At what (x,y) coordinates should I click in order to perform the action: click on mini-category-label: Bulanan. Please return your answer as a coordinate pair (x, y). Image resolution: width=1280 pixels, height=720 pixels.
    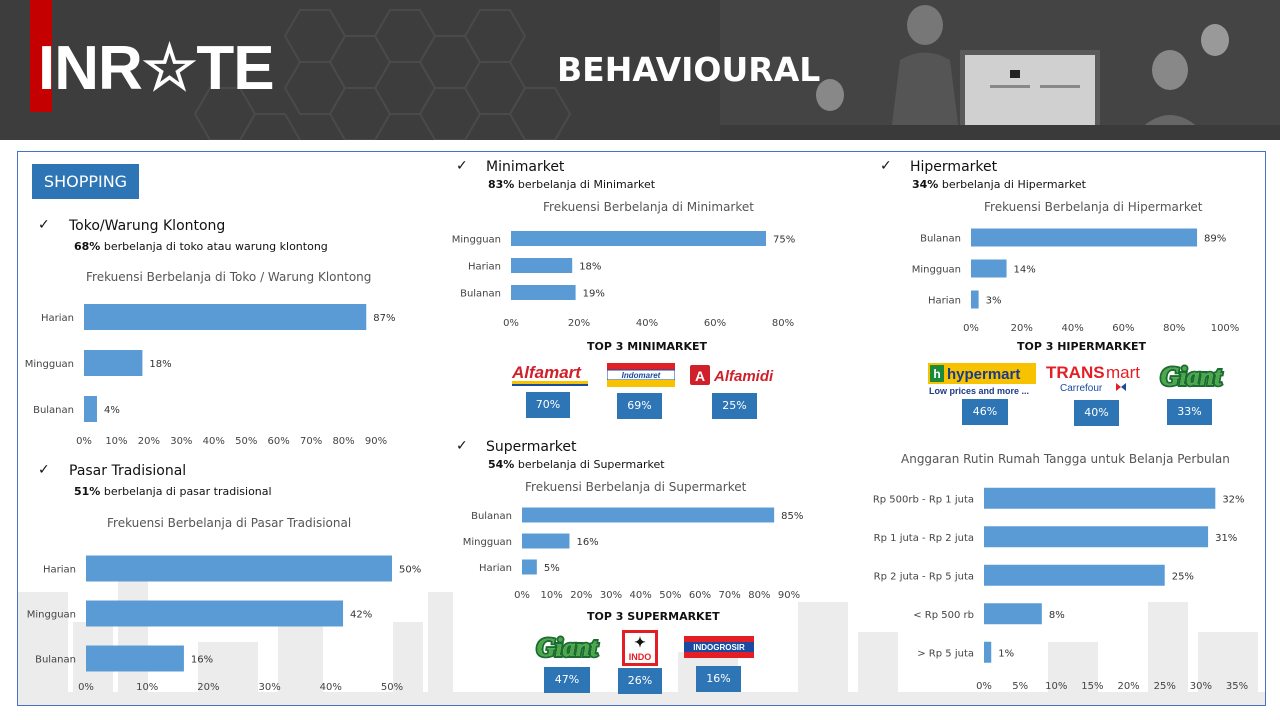
    Looking at the image, I should click on (480, 294).